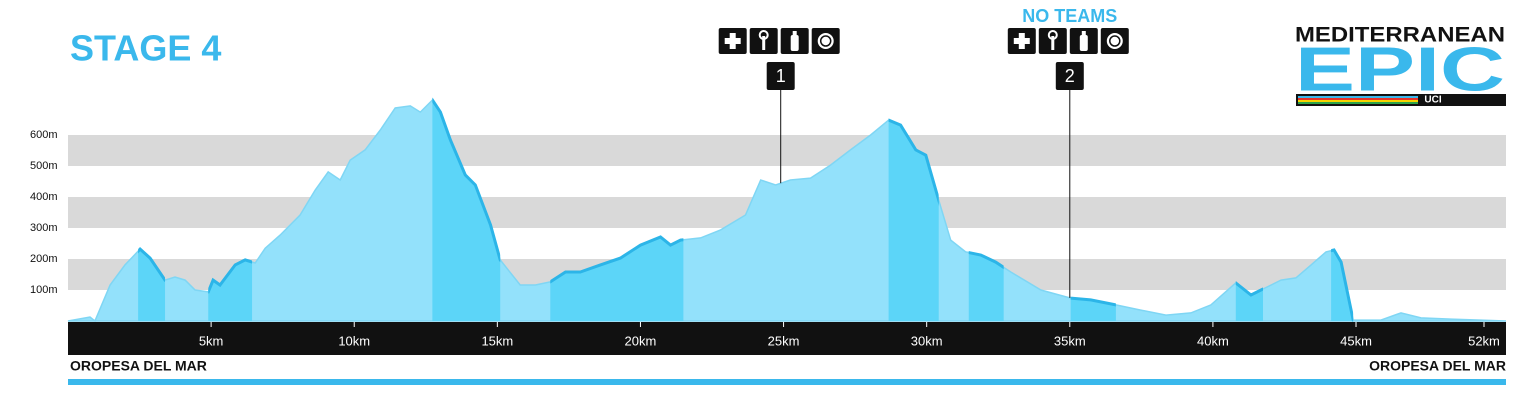 The width and height of the screenshot is (1537, 415). I want to click on x-tick-label: 40km, so click(1213, 340).